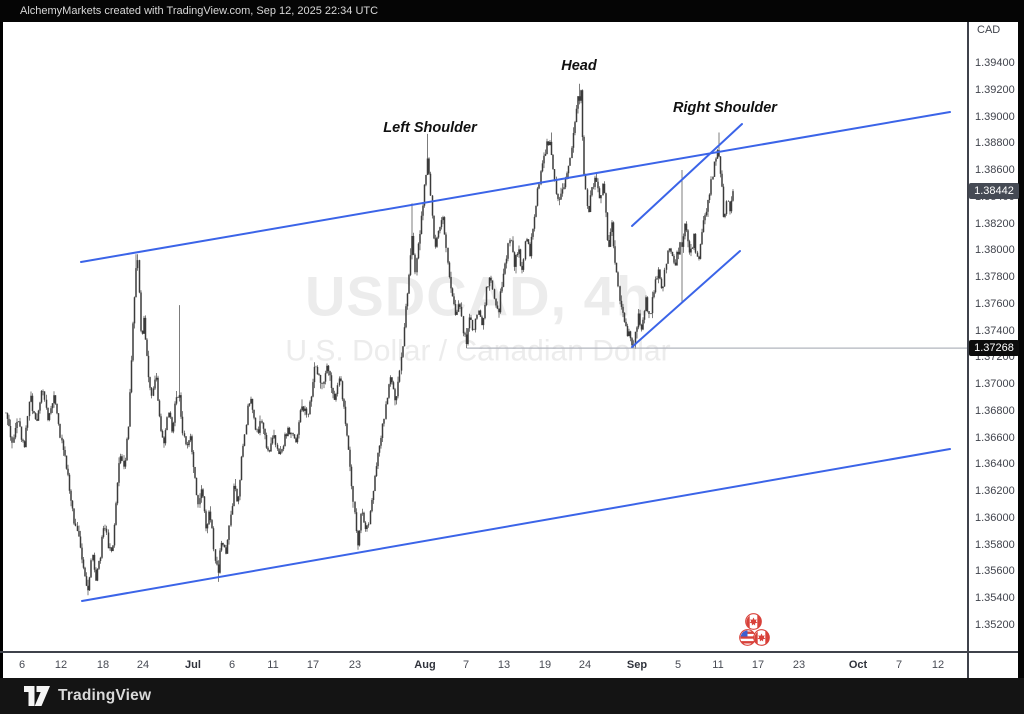 This screenshot has height=714, width=1024. What do you see at coordinates (994, 348) in the screenshot?
I see `neckline-price-badge: 1.37268` at bounding box center [994, 348].